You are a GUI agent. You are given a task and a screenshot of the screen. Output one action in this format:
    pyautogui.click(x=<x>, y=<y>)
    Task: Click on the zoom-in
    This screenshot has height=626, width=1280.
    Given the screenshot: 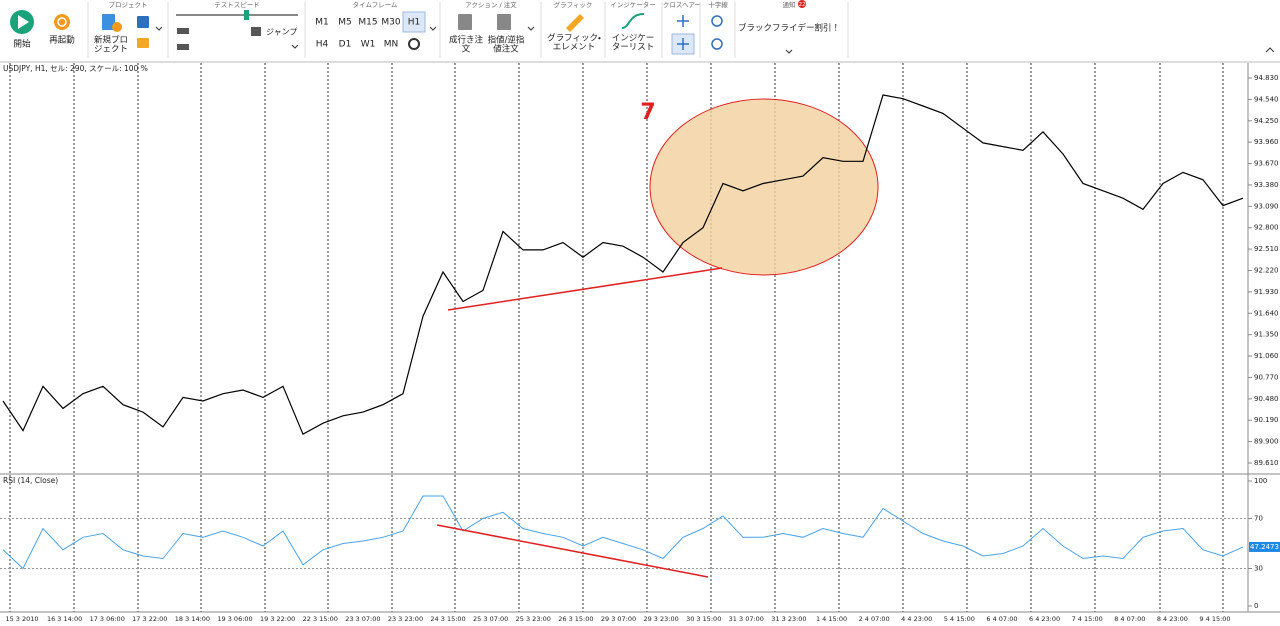 What is the action you would take?
    pyautogui.click(x=717, y=21)
    